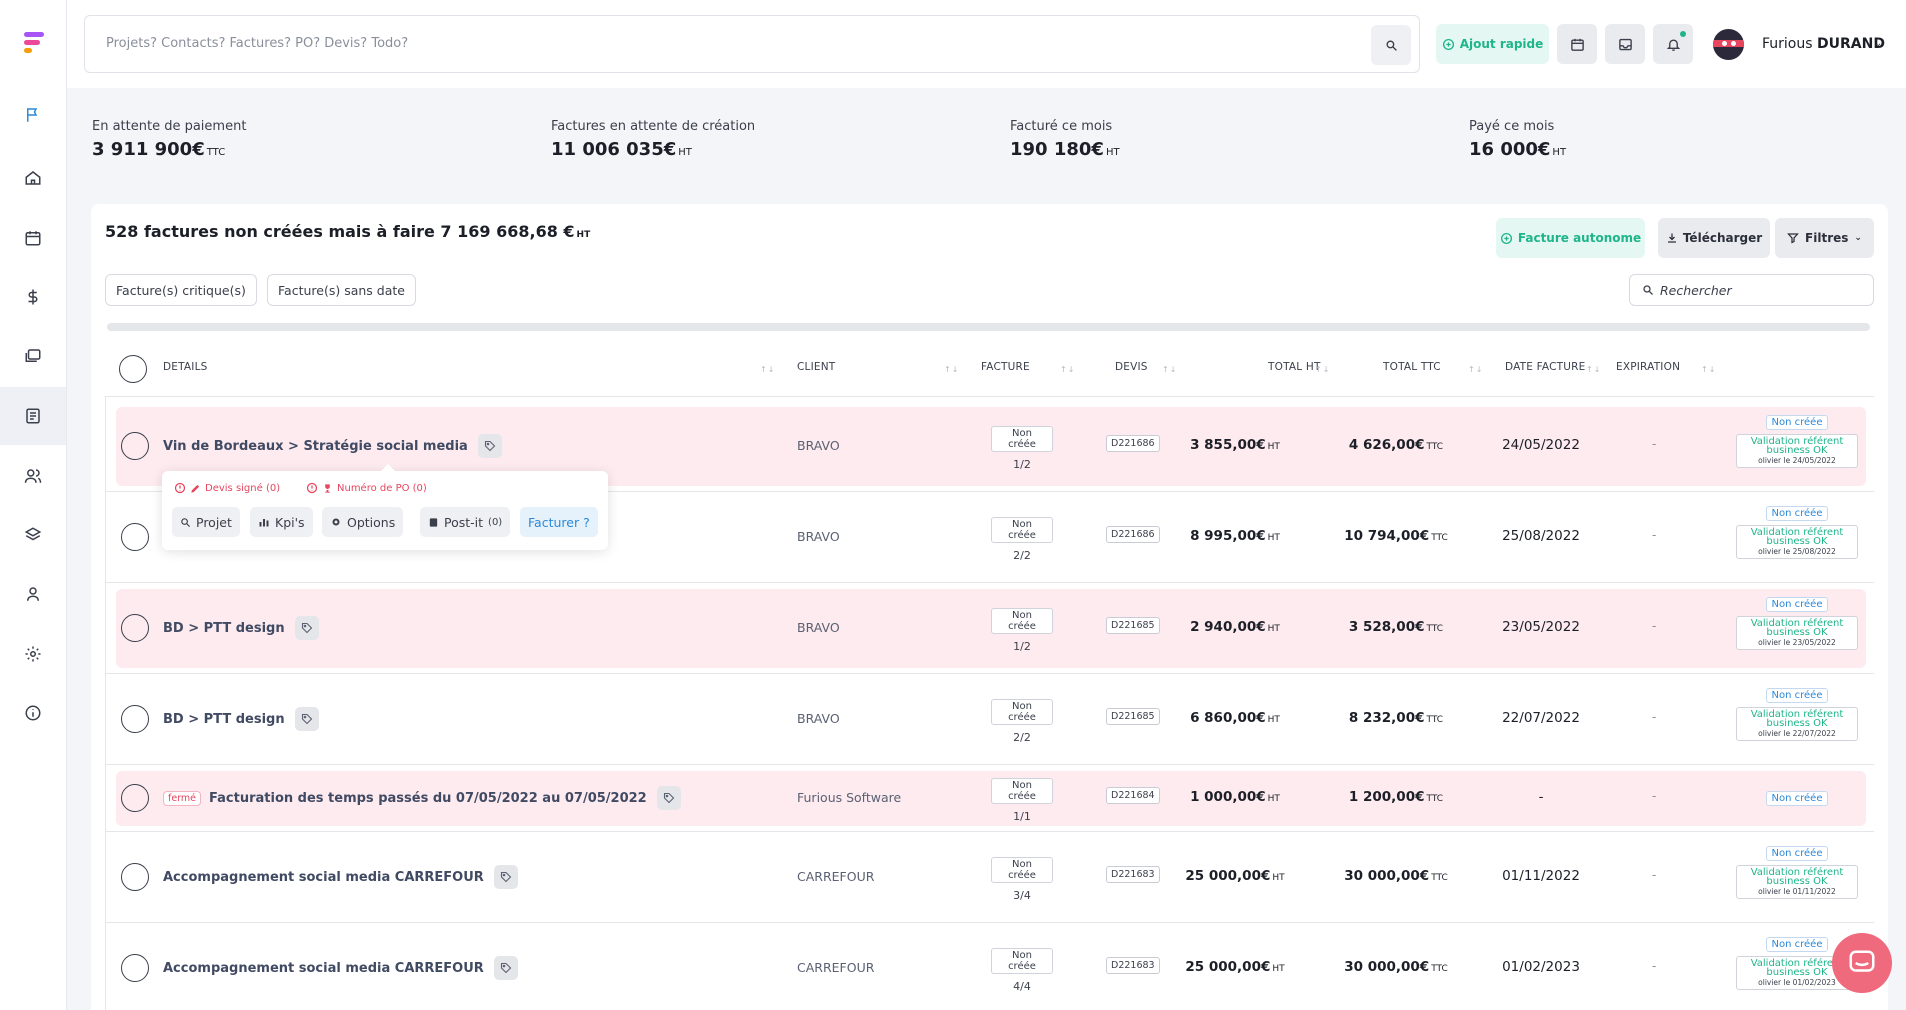 The width and height of the screenshot is (1906, 1010). Describe the element at coordinates (206, 522) in the screenshot. I see `project-button: Projet` at that location.